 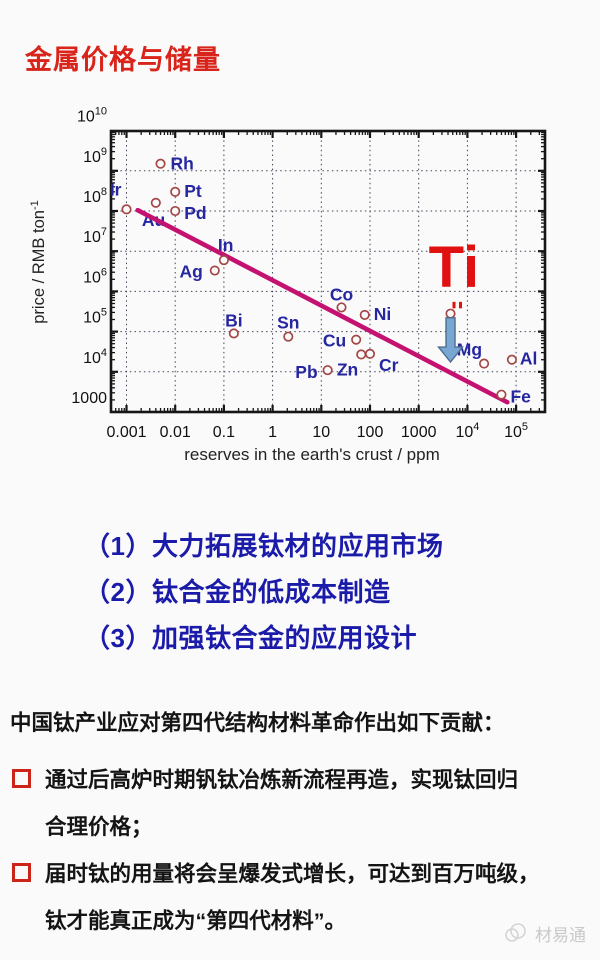 I want to click on bullet-1-line-2: 合理价格；, so click(x=99, y=827).